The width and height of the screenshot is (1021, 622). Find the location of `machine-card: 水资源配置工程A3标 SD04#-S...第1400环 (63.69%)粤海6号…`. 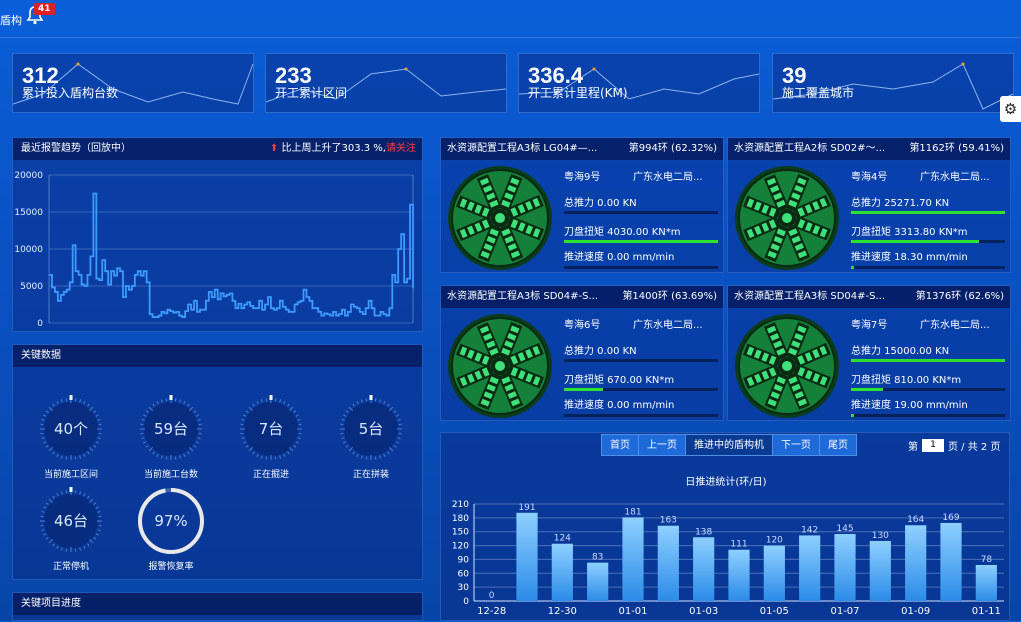

machine-card: 水资源配置工程A3标 SD04#-S...第1400环 (63.69%)粤海6号… is located at coordinates (582, 353).